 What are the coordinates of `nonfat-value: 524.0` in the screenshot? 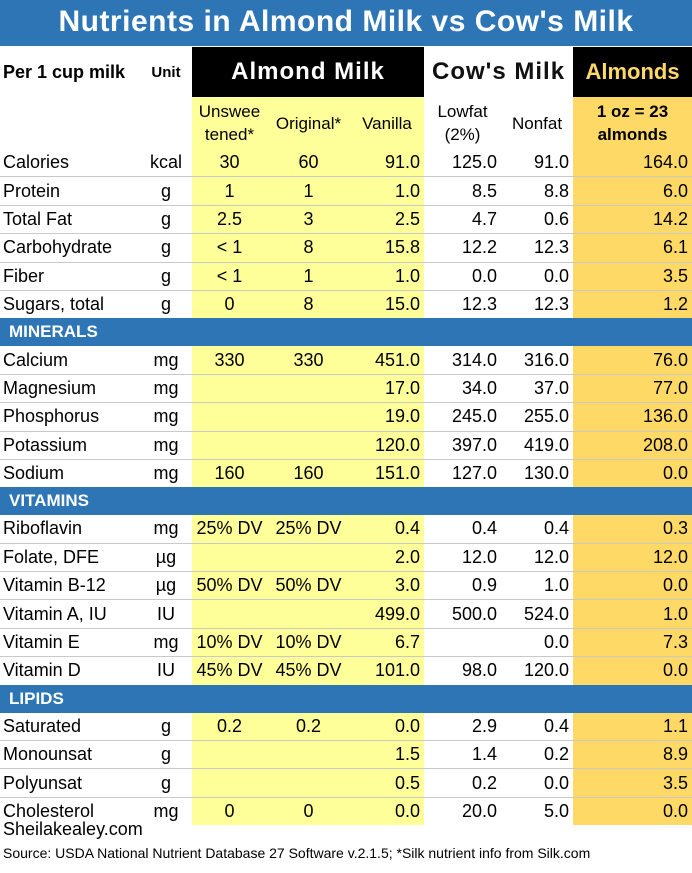 It's located at (537, 614).